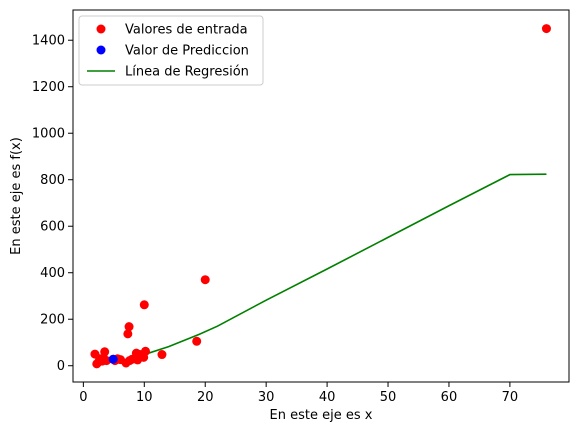 The height and width of the screenshot is (432, 580). I want to click on x-tick-label: 20, so click(205, 397).